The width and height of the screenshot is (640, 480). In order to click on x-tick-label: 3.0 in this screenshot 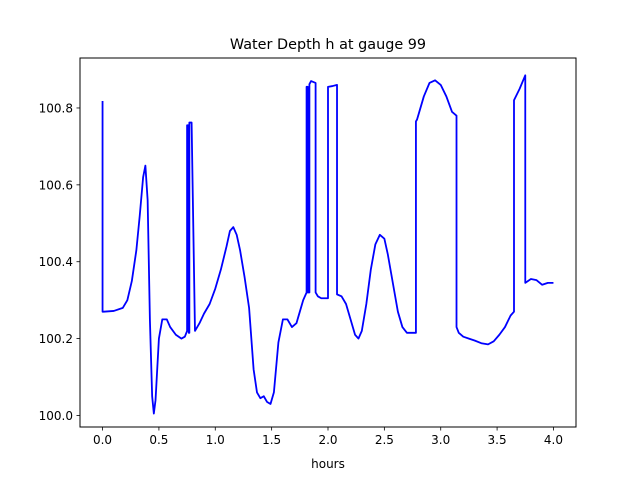, I will do `click(440, 440)`.